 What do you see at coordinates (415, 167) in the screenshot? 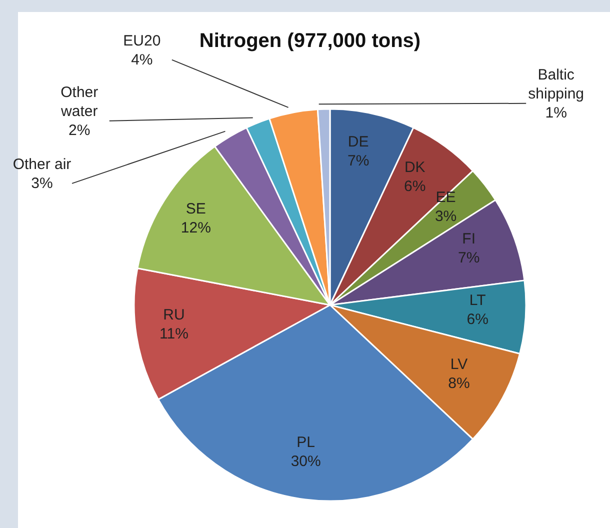
I see `slice-label: DK` at bounding box center [415, 167].